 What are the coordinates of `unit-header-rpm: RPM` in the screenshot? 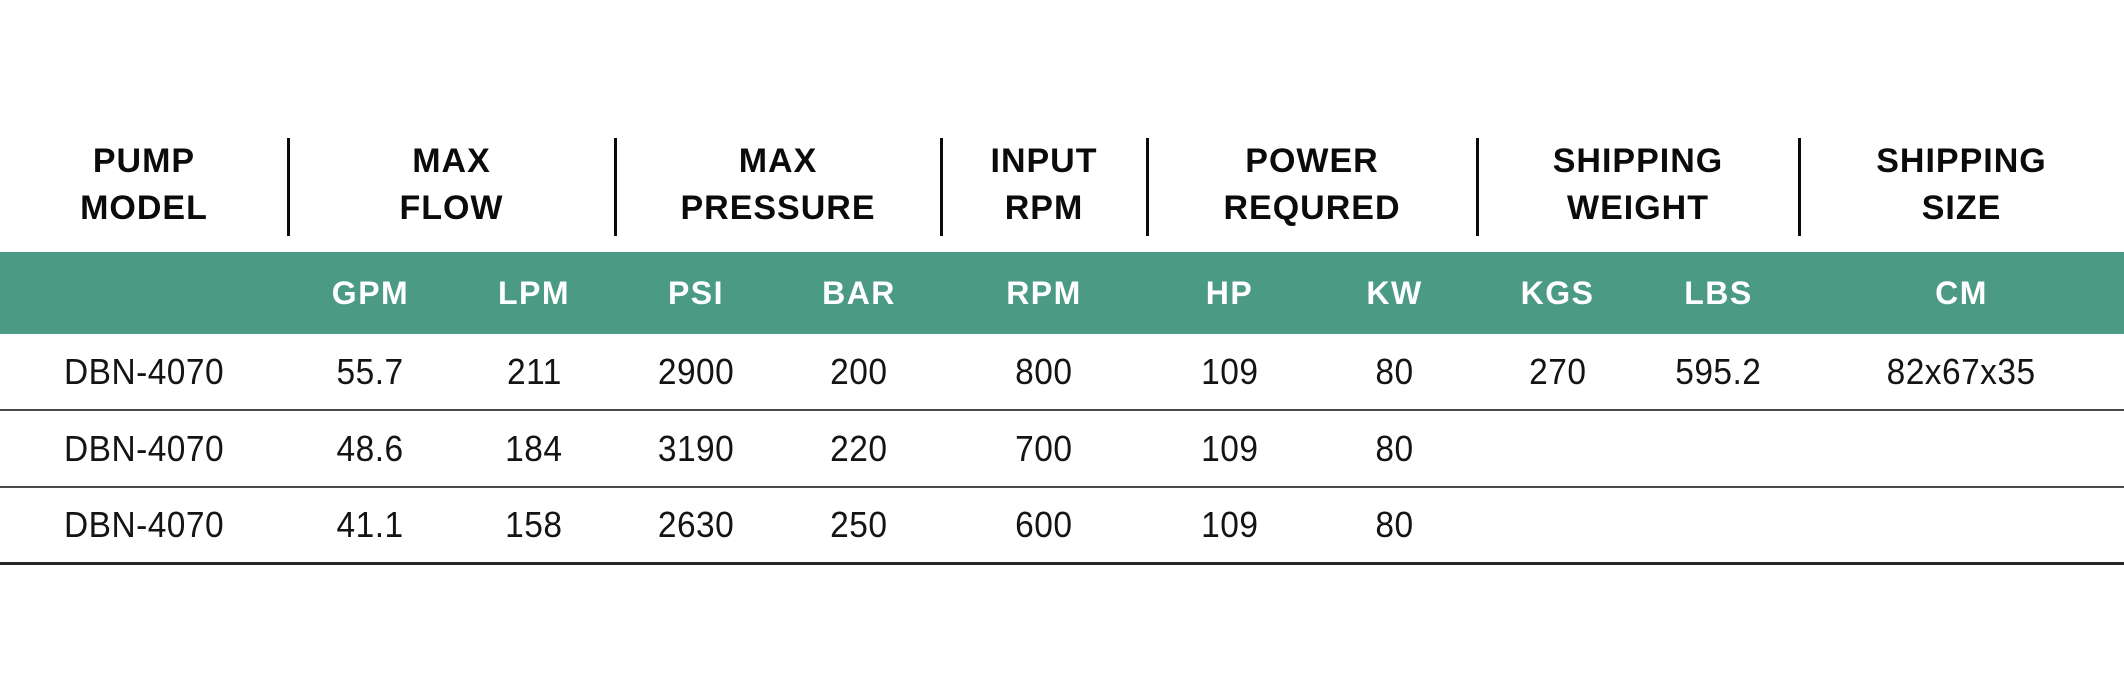 It's located at (1044, 292).